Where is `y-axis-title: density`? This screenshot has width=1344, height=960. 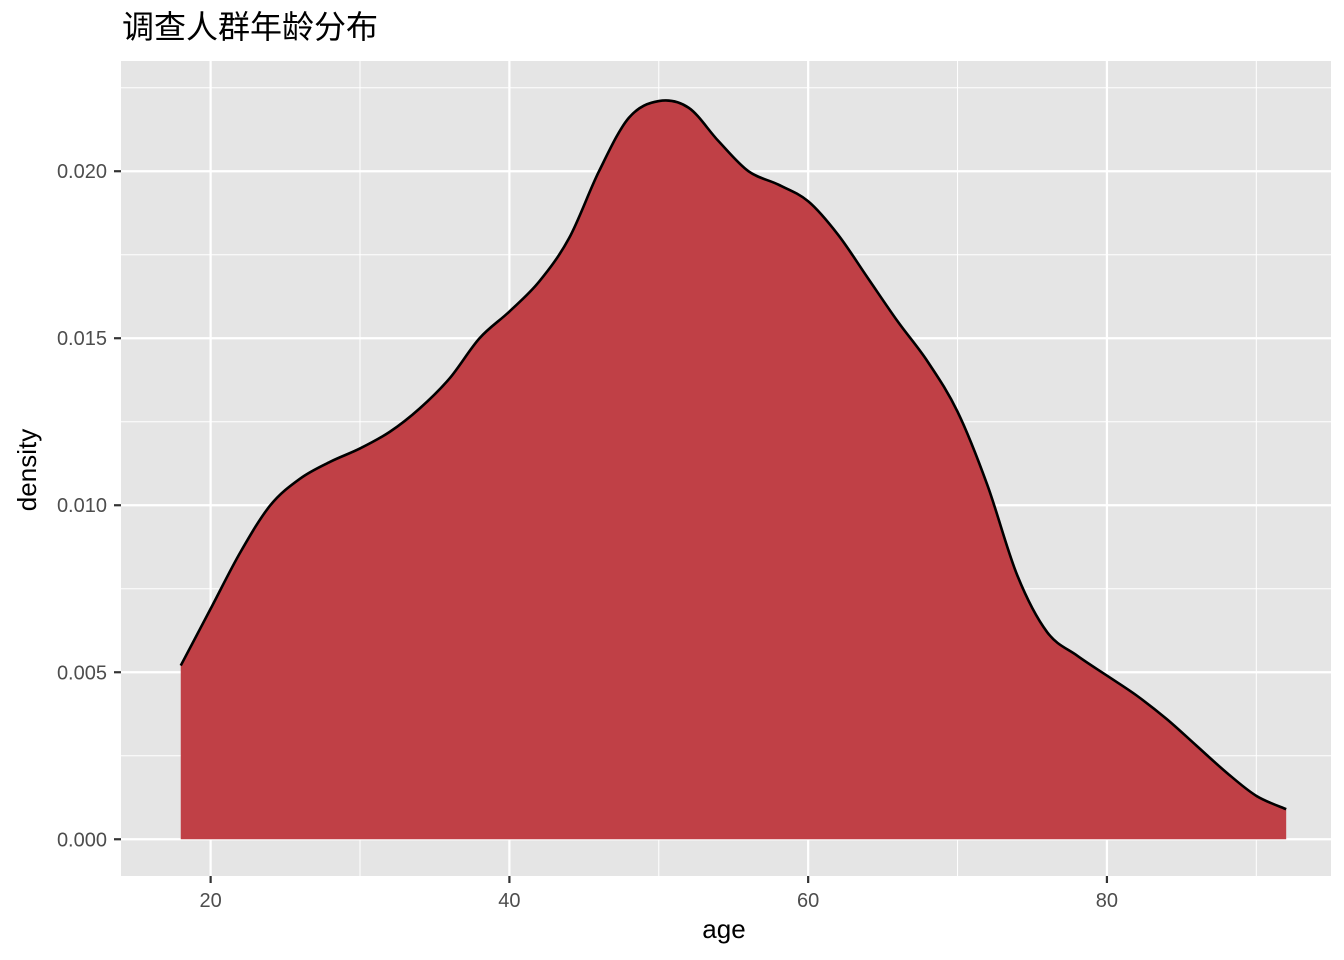 y-axis-title: density is located at coordinates (27, 470).